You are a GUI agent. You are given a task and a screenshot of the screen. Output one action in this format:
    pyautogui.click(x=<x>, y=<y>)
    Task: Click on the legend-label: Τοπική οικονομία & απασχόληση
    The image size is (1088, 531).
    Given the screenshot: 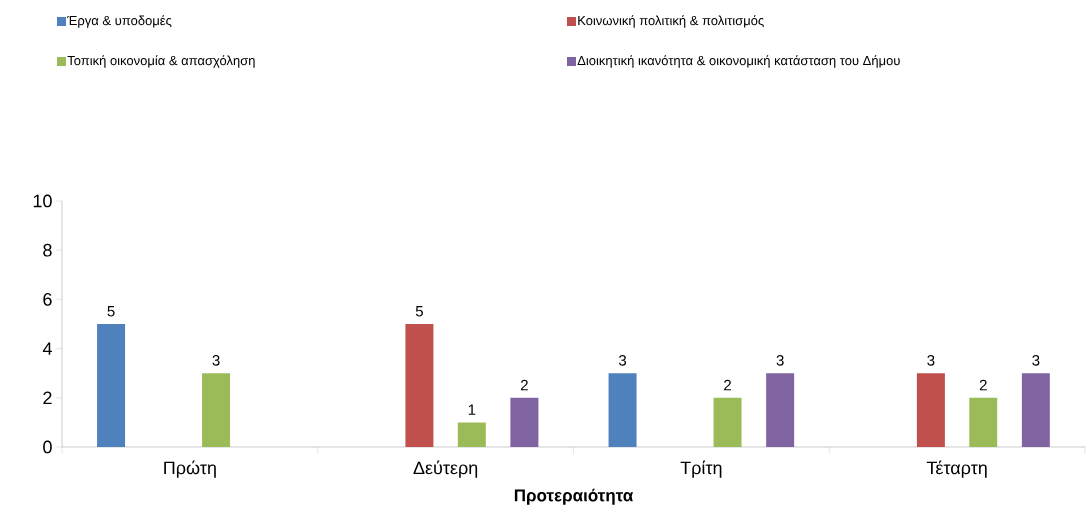 What is the action you would take?
    pyautogui.click(x=161, y=61)
    